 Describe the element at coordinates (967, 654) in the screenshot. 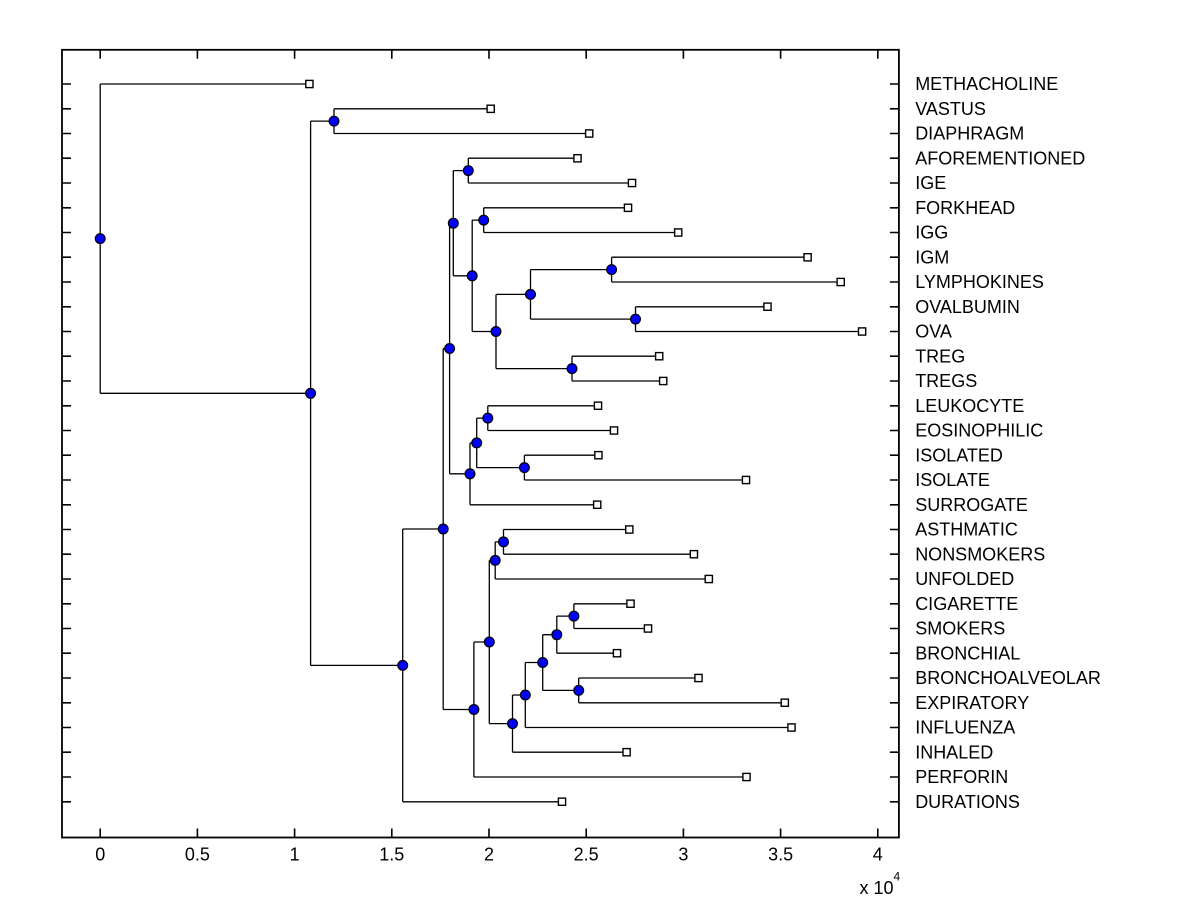

I see `svg-text: BRONCHIAL` at that location.